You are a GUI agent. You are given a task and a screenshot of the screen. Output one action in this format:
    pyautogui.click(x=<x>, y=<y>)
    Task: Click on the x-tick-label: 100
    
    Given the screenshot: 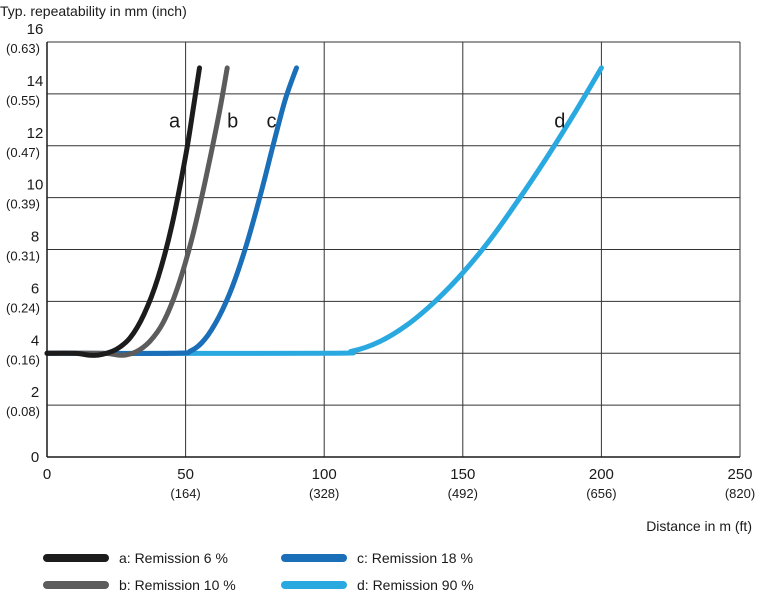 What is the action you would take?
    pyautogui.click(x=324, y=474)
    